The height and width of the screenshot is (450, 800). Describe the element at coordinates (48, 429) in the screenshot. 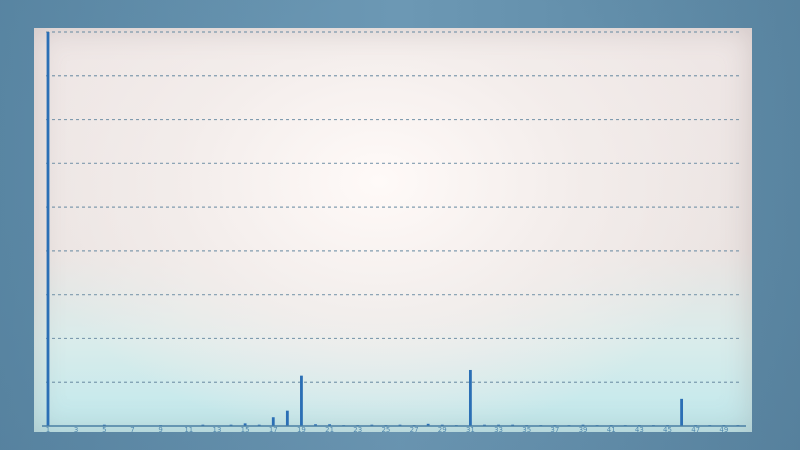

I see `x-tick-label: 1` at that location.